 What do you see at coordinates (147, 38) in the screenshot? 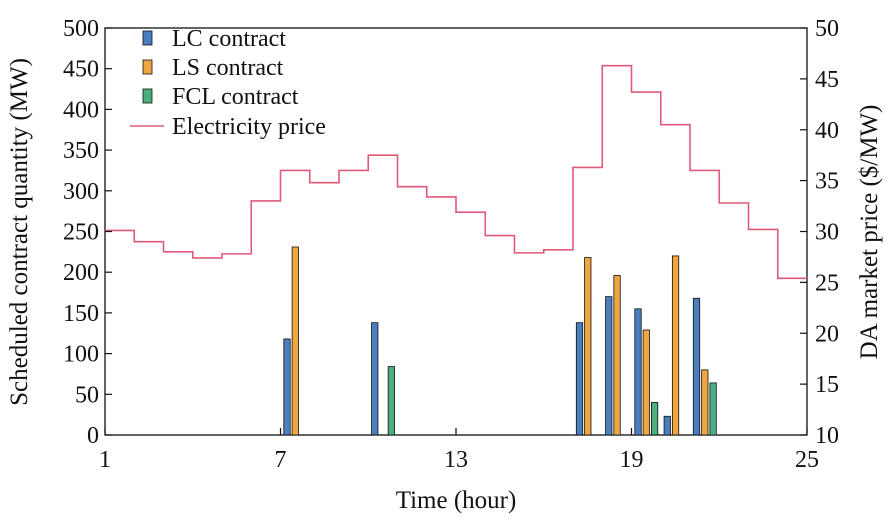
I see `legend-swatch-lc` at bounding box center [147, 38].